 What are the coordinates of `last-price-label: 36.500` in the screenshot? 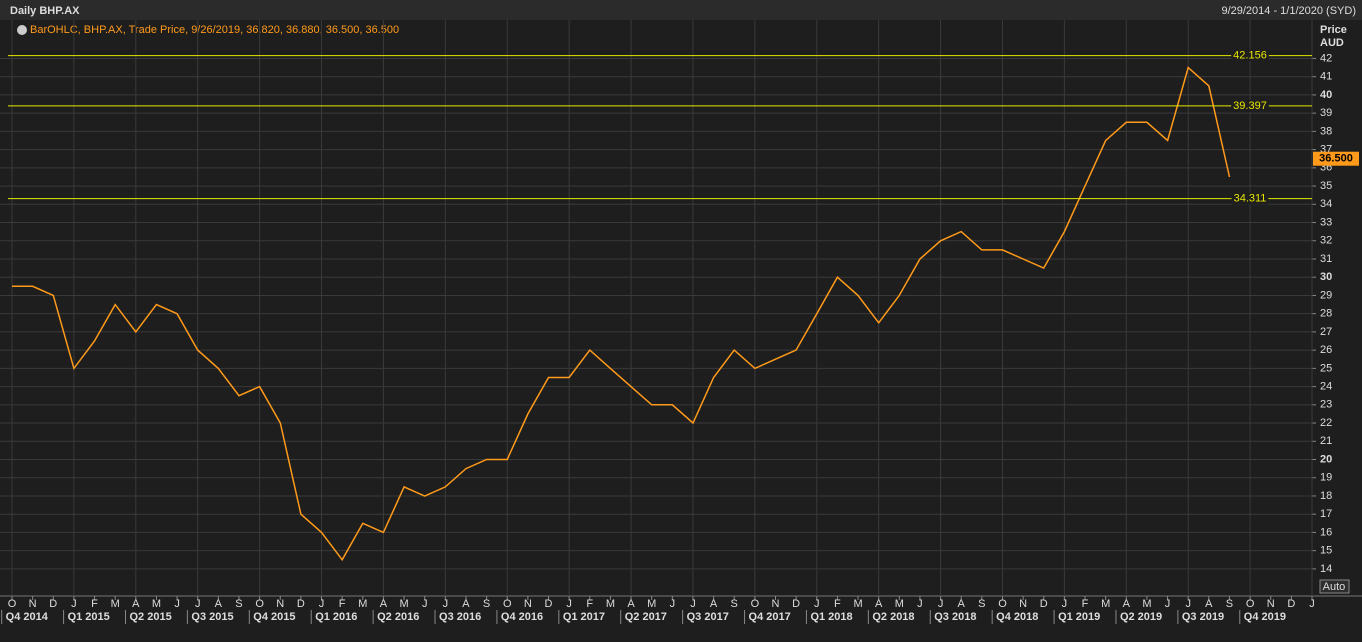 It's located at (1336, 159).